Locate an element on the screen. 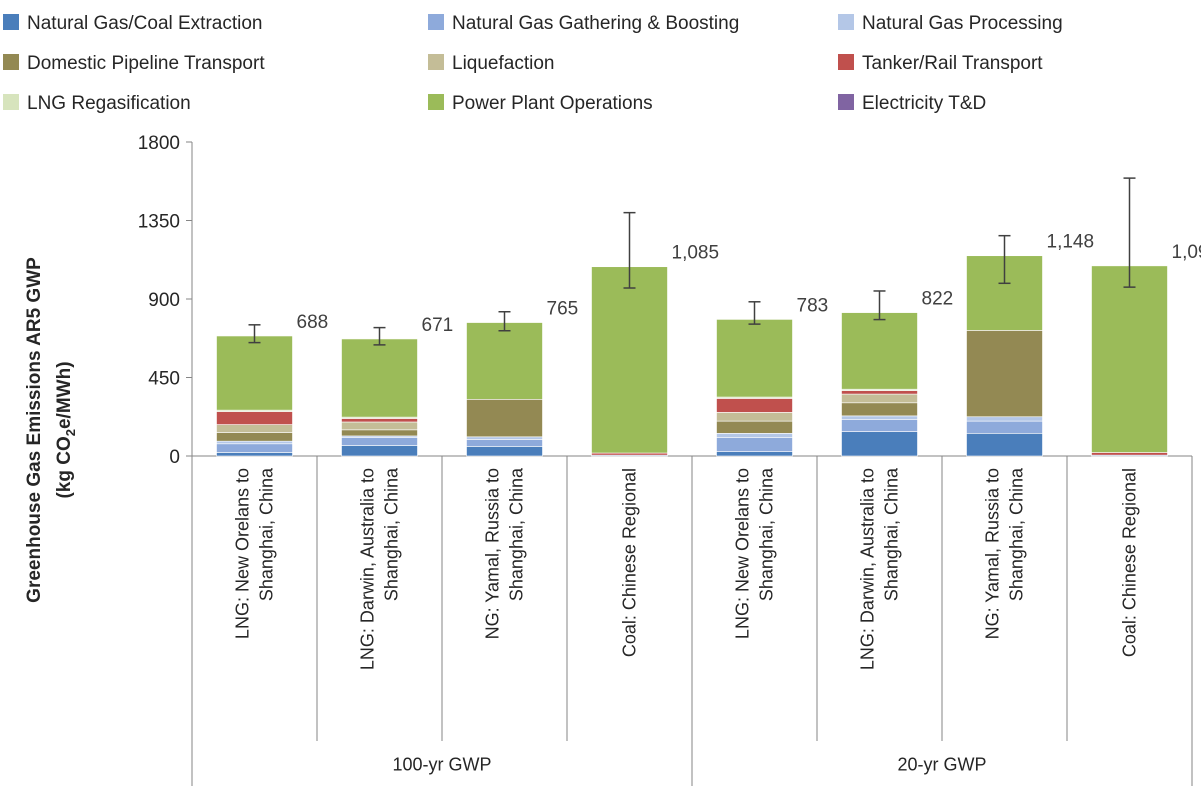  legend-label-3: Domestic Pipeline Transport is located at coordinates (146, 63).